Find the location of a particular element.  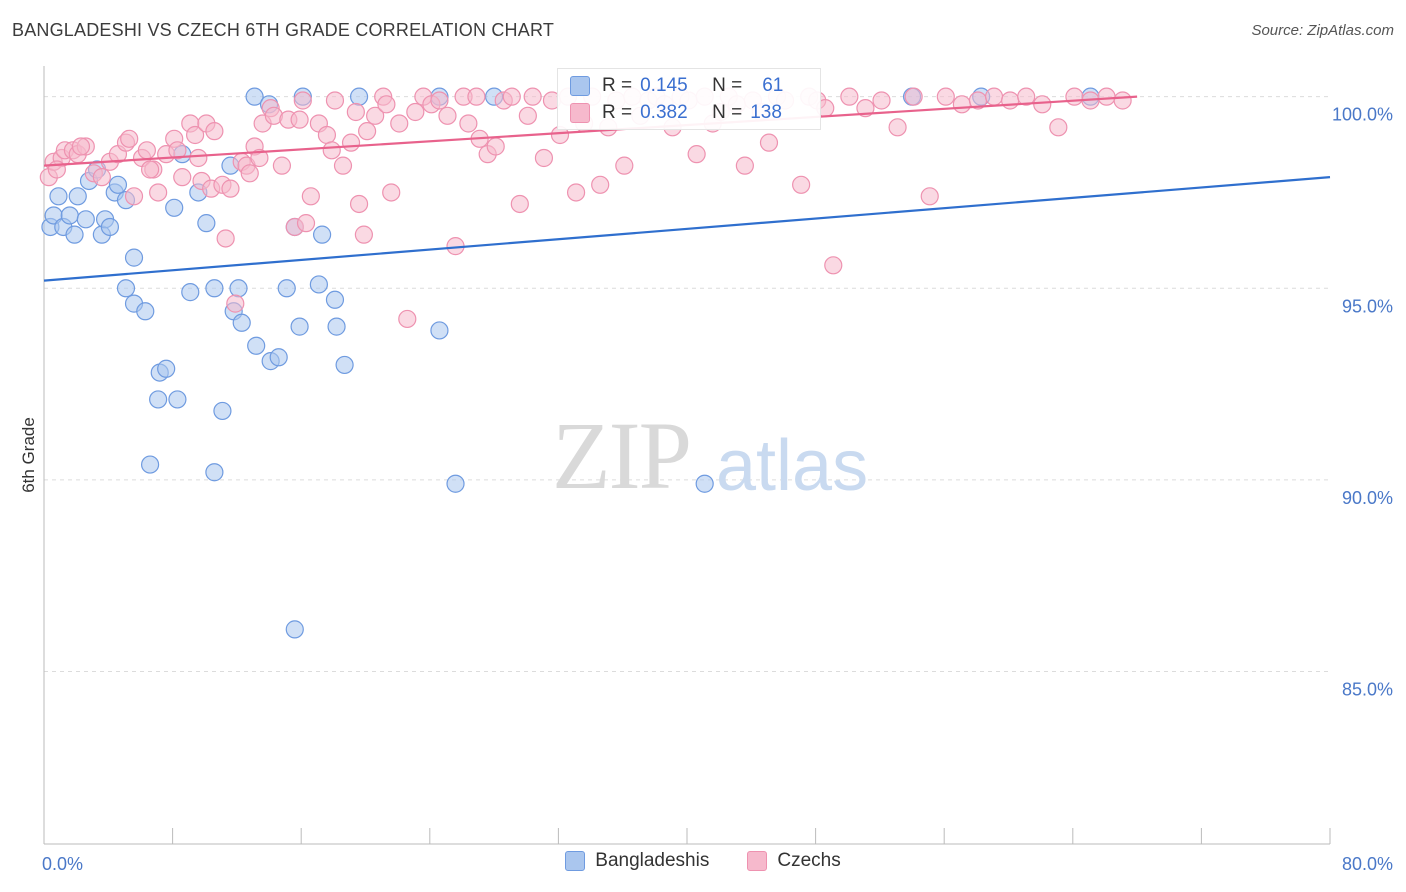

x-tick-label: 80.0% is located at coordinates (1367, 864).